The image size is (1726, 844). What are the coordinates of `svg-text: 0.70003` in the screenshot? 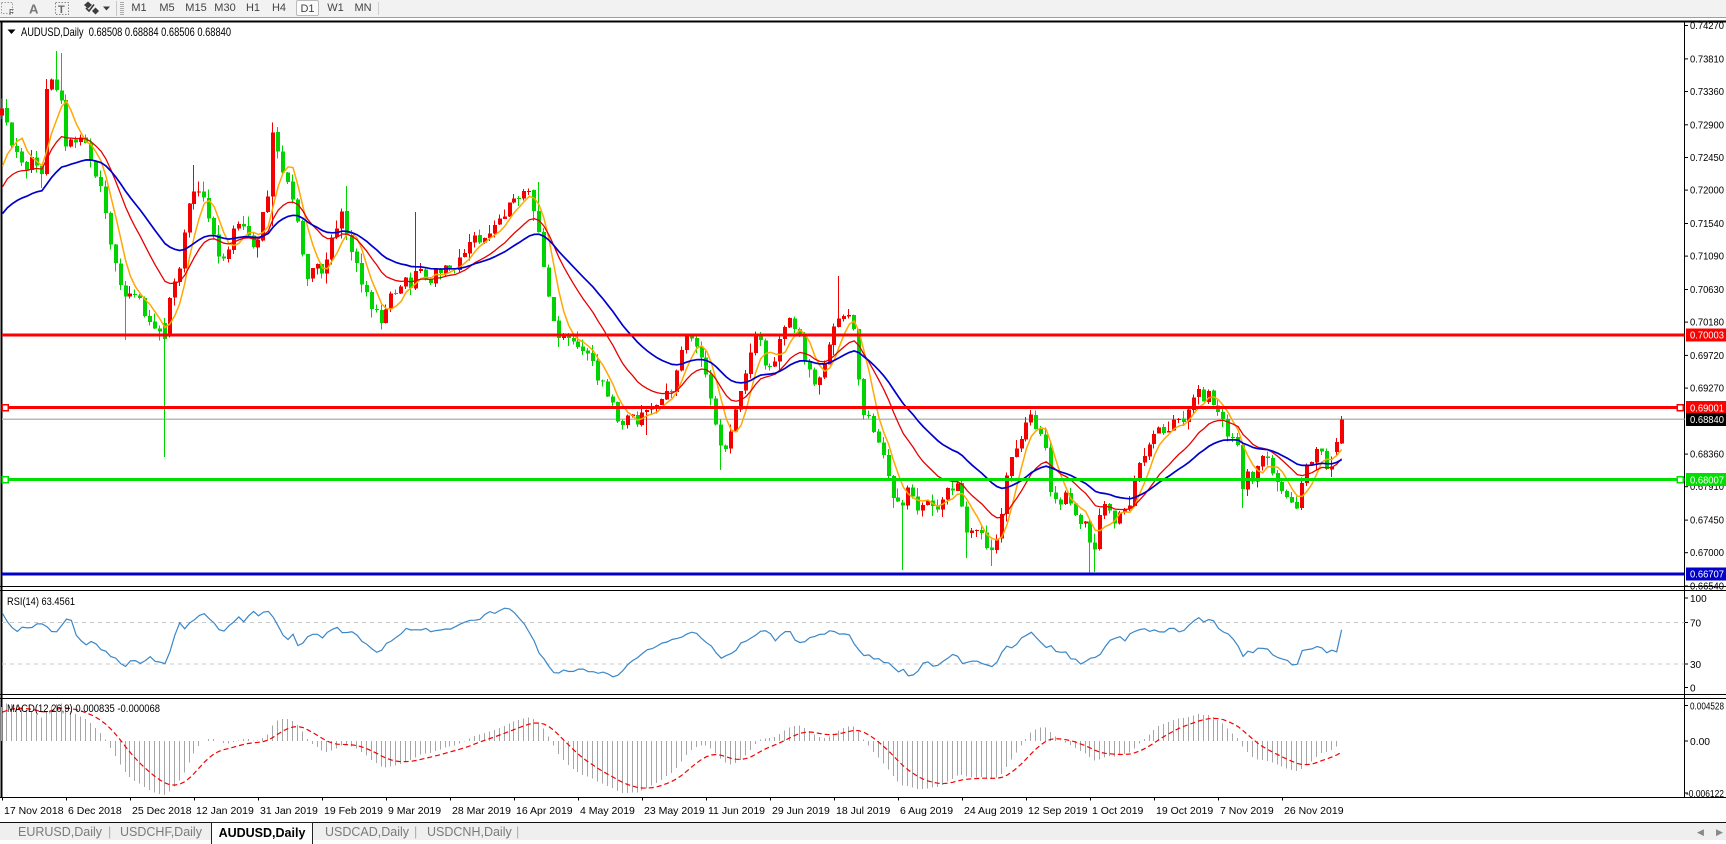 It's located at (1707, 336).